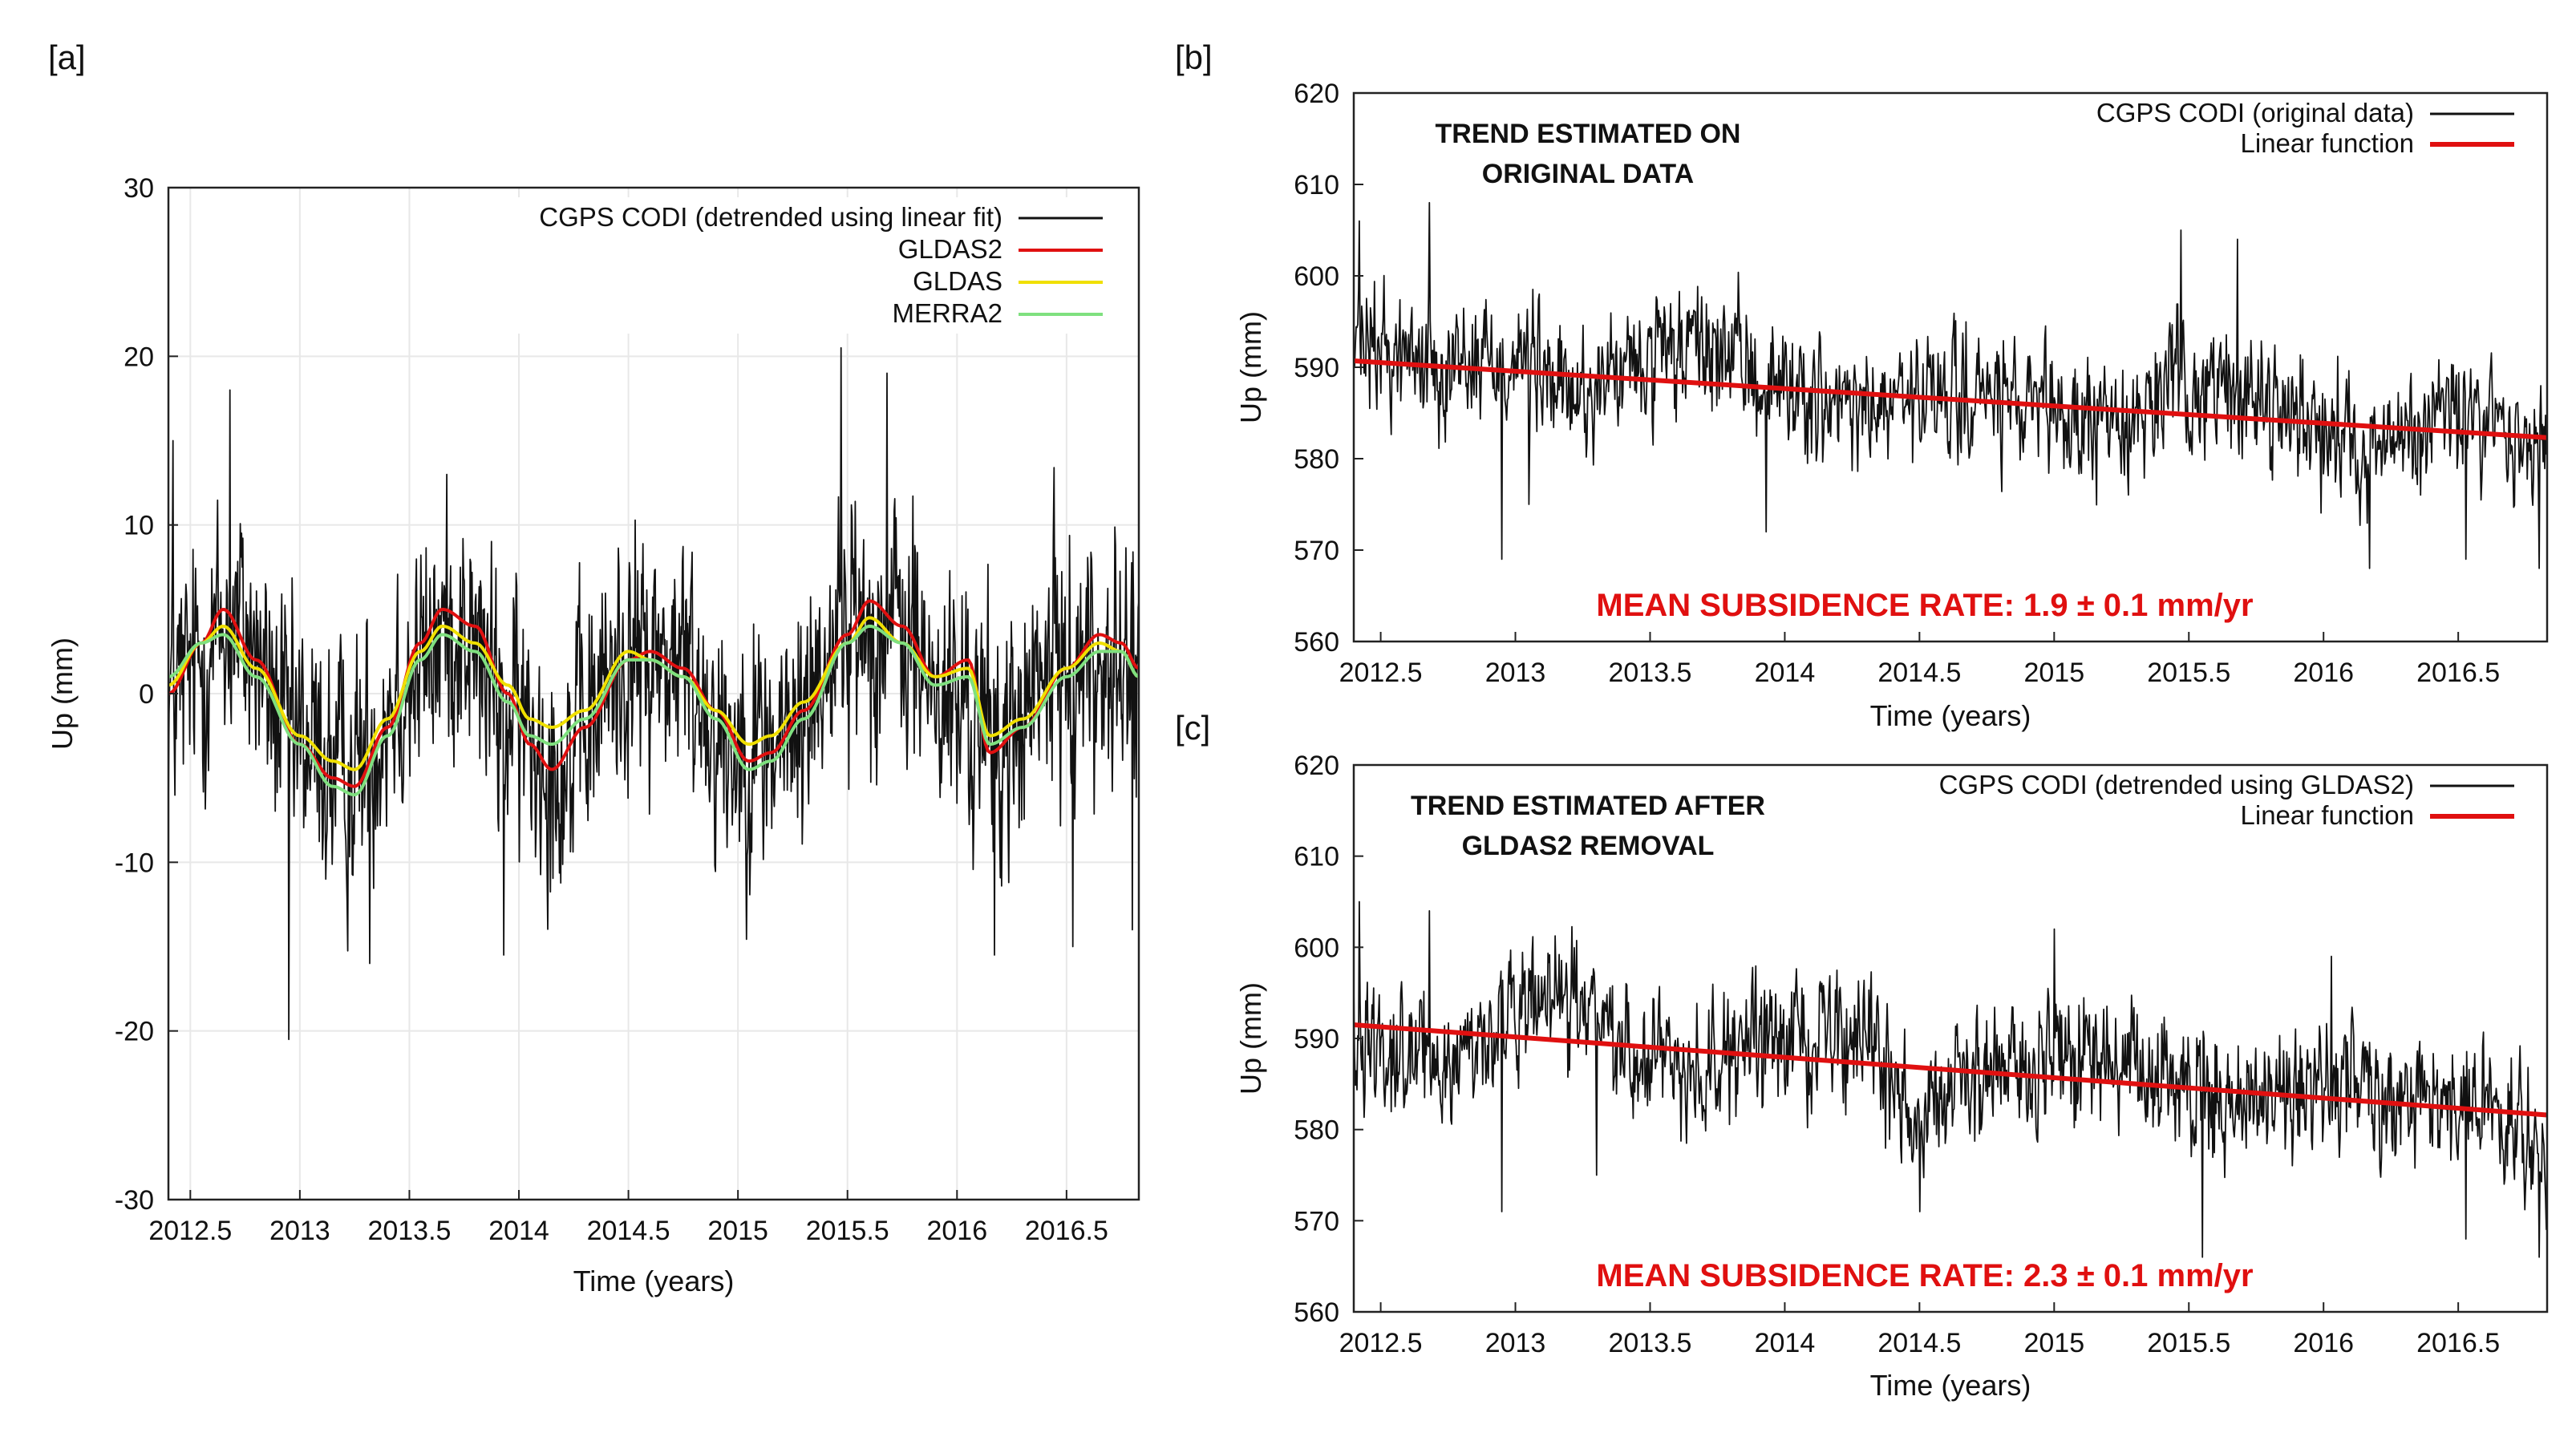  I want to click on chart-a-xtick-label-4: 2014.5, so click(628, 1231).